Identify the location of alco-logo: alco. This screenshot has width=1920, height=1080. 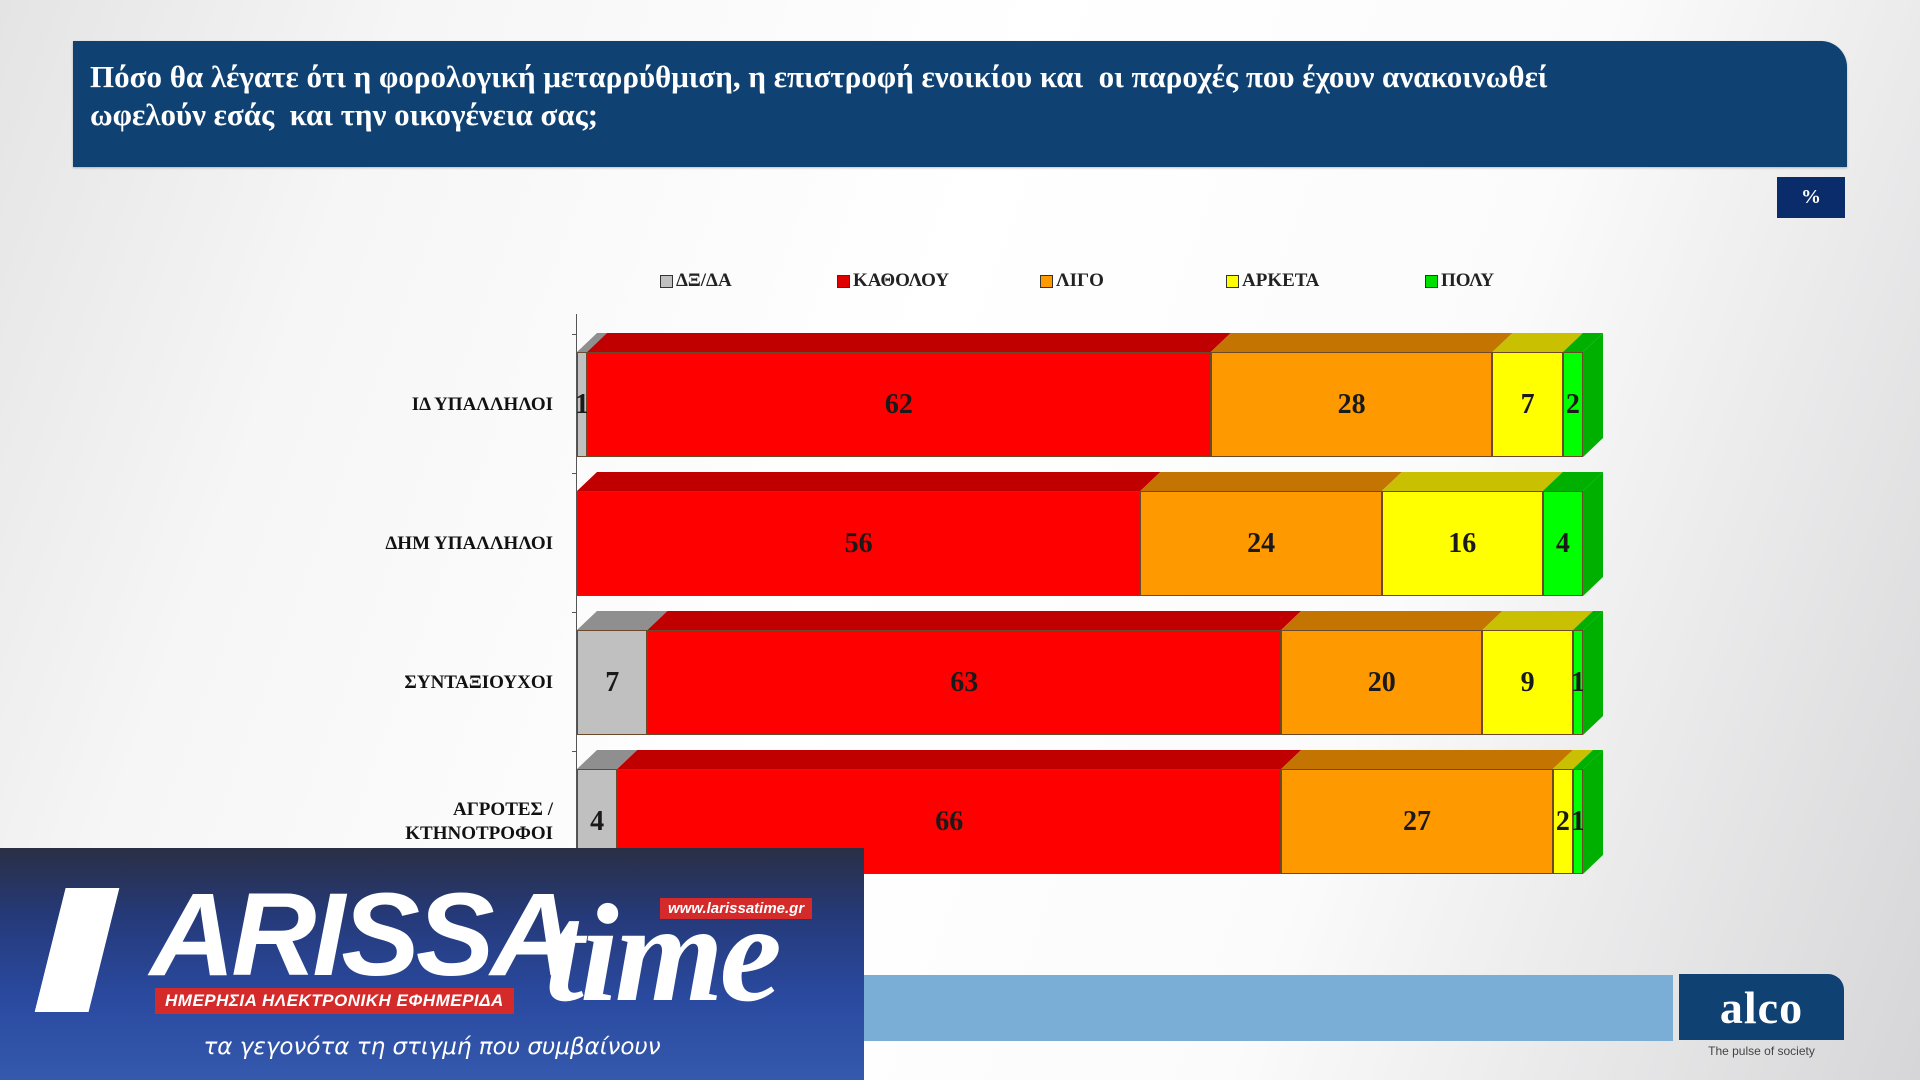
(1761, 1007).